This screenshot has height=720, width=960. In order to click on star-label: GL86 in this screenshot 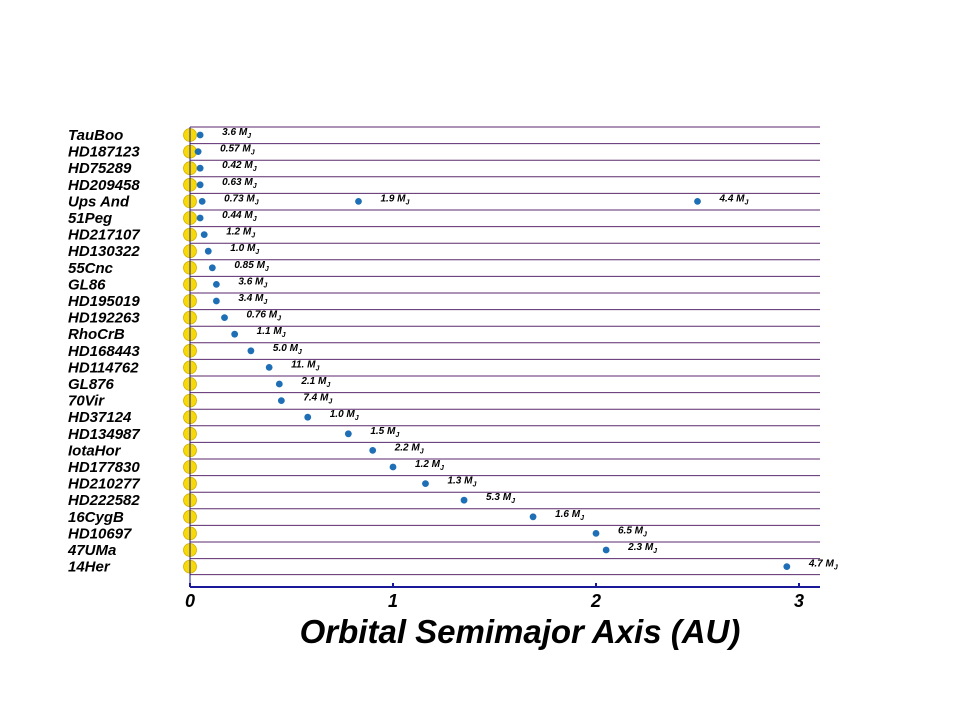, I will do `click(87, 284)`.